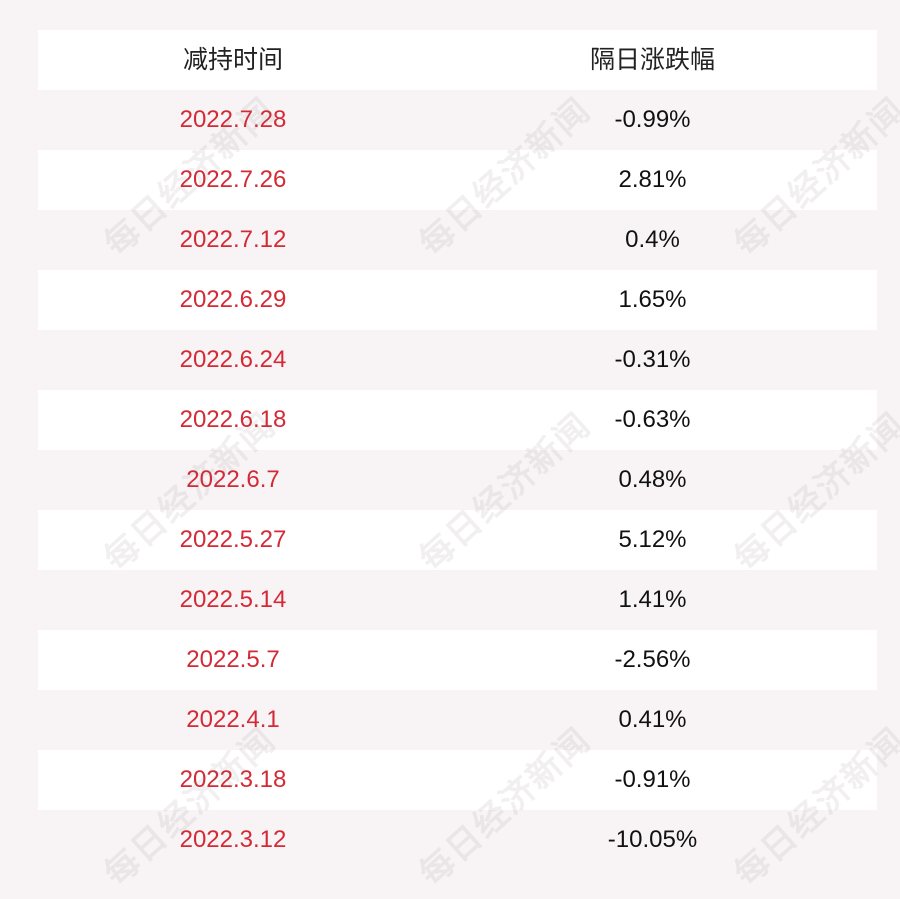 This screenshot has width=900, height=899. I want to click on table-row: 2022.5.14 1.41%, so click(457, 600).